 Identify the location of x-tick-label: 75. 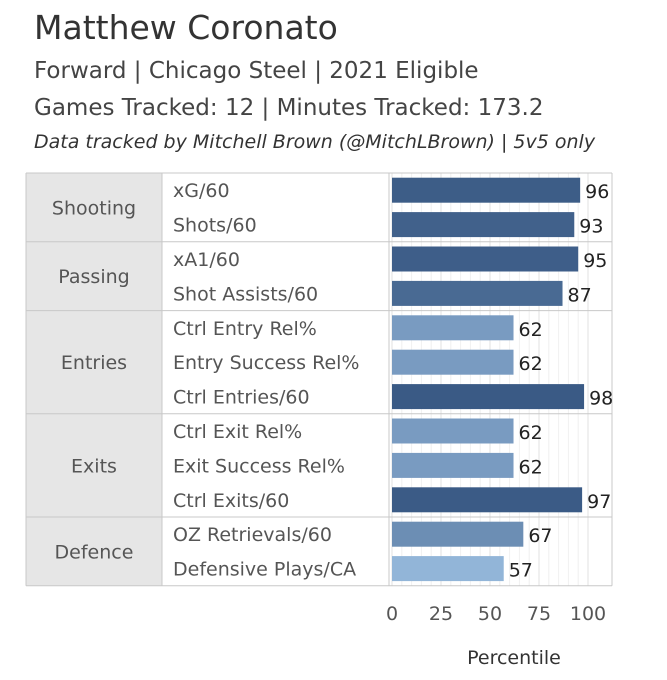
(539, 614).